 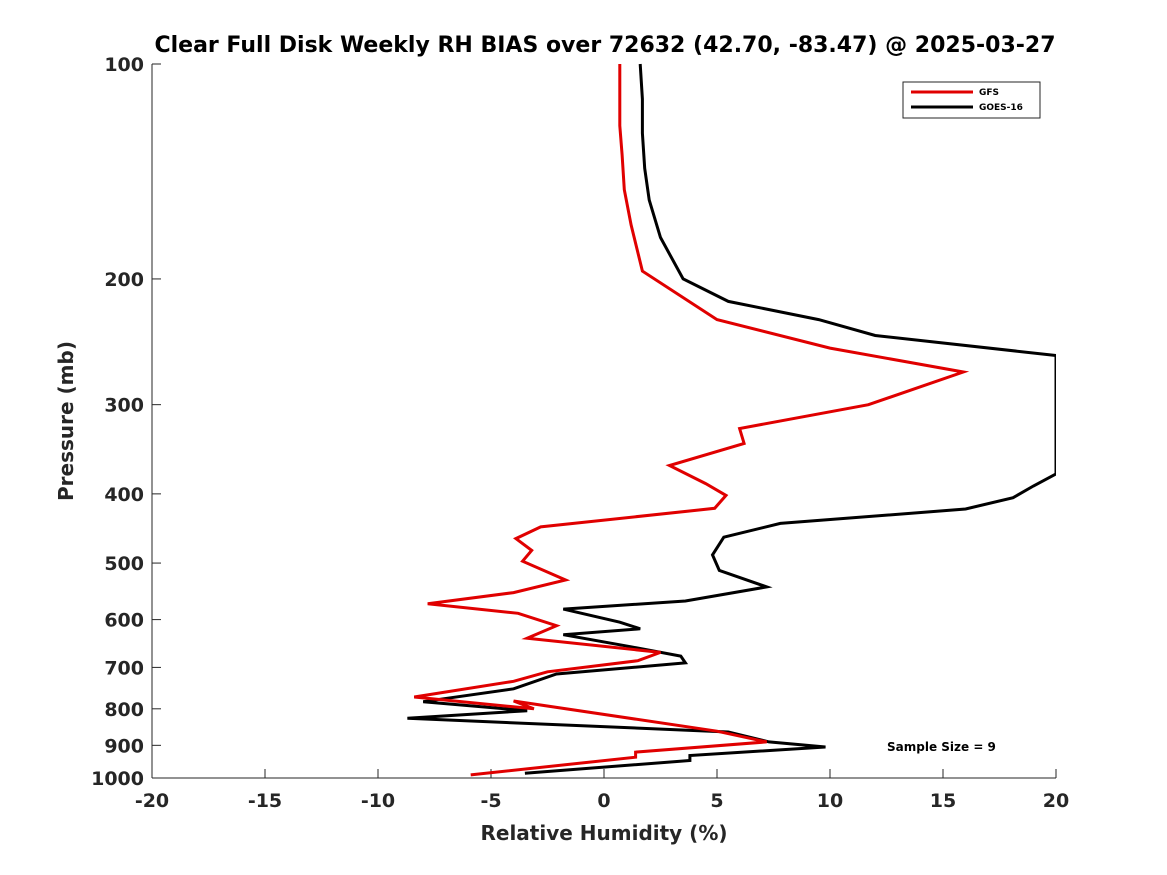 I want to click on x-tick-label: 20, so click(x=1056, y=801).